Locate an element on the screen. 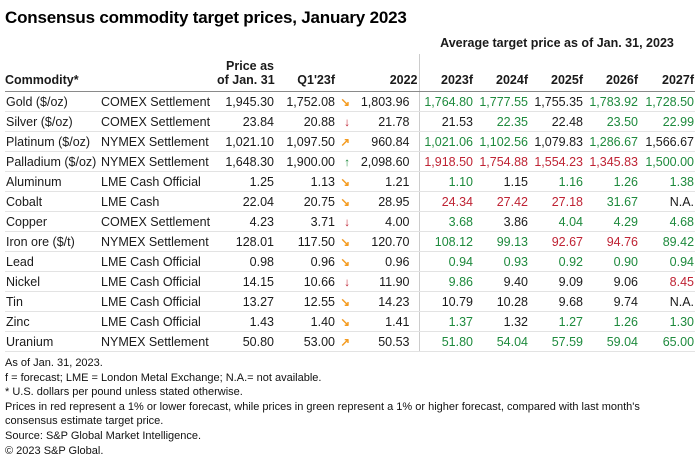 This screenshot has width=697, height=458. group-header-spacer is located at coordinates (212, 42).